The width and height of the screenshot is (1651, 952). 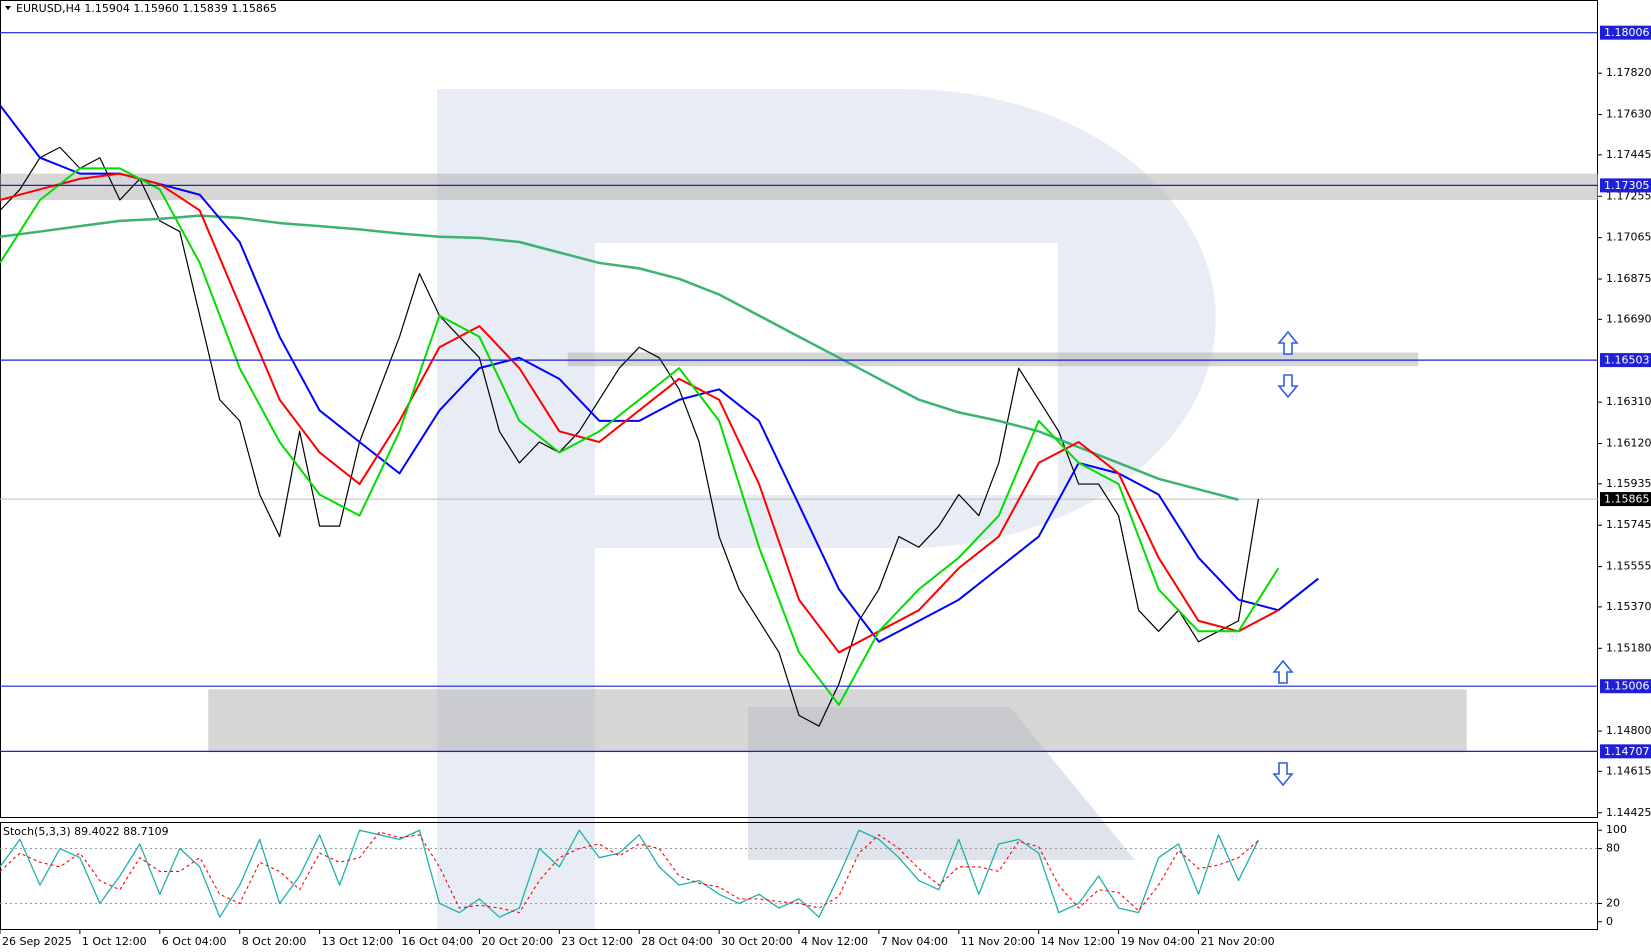 What do you see at coordinates (1628, 730) in the screenshot?
I see `y-tick-label: 1.14800` at bounding box center [1628, 730].